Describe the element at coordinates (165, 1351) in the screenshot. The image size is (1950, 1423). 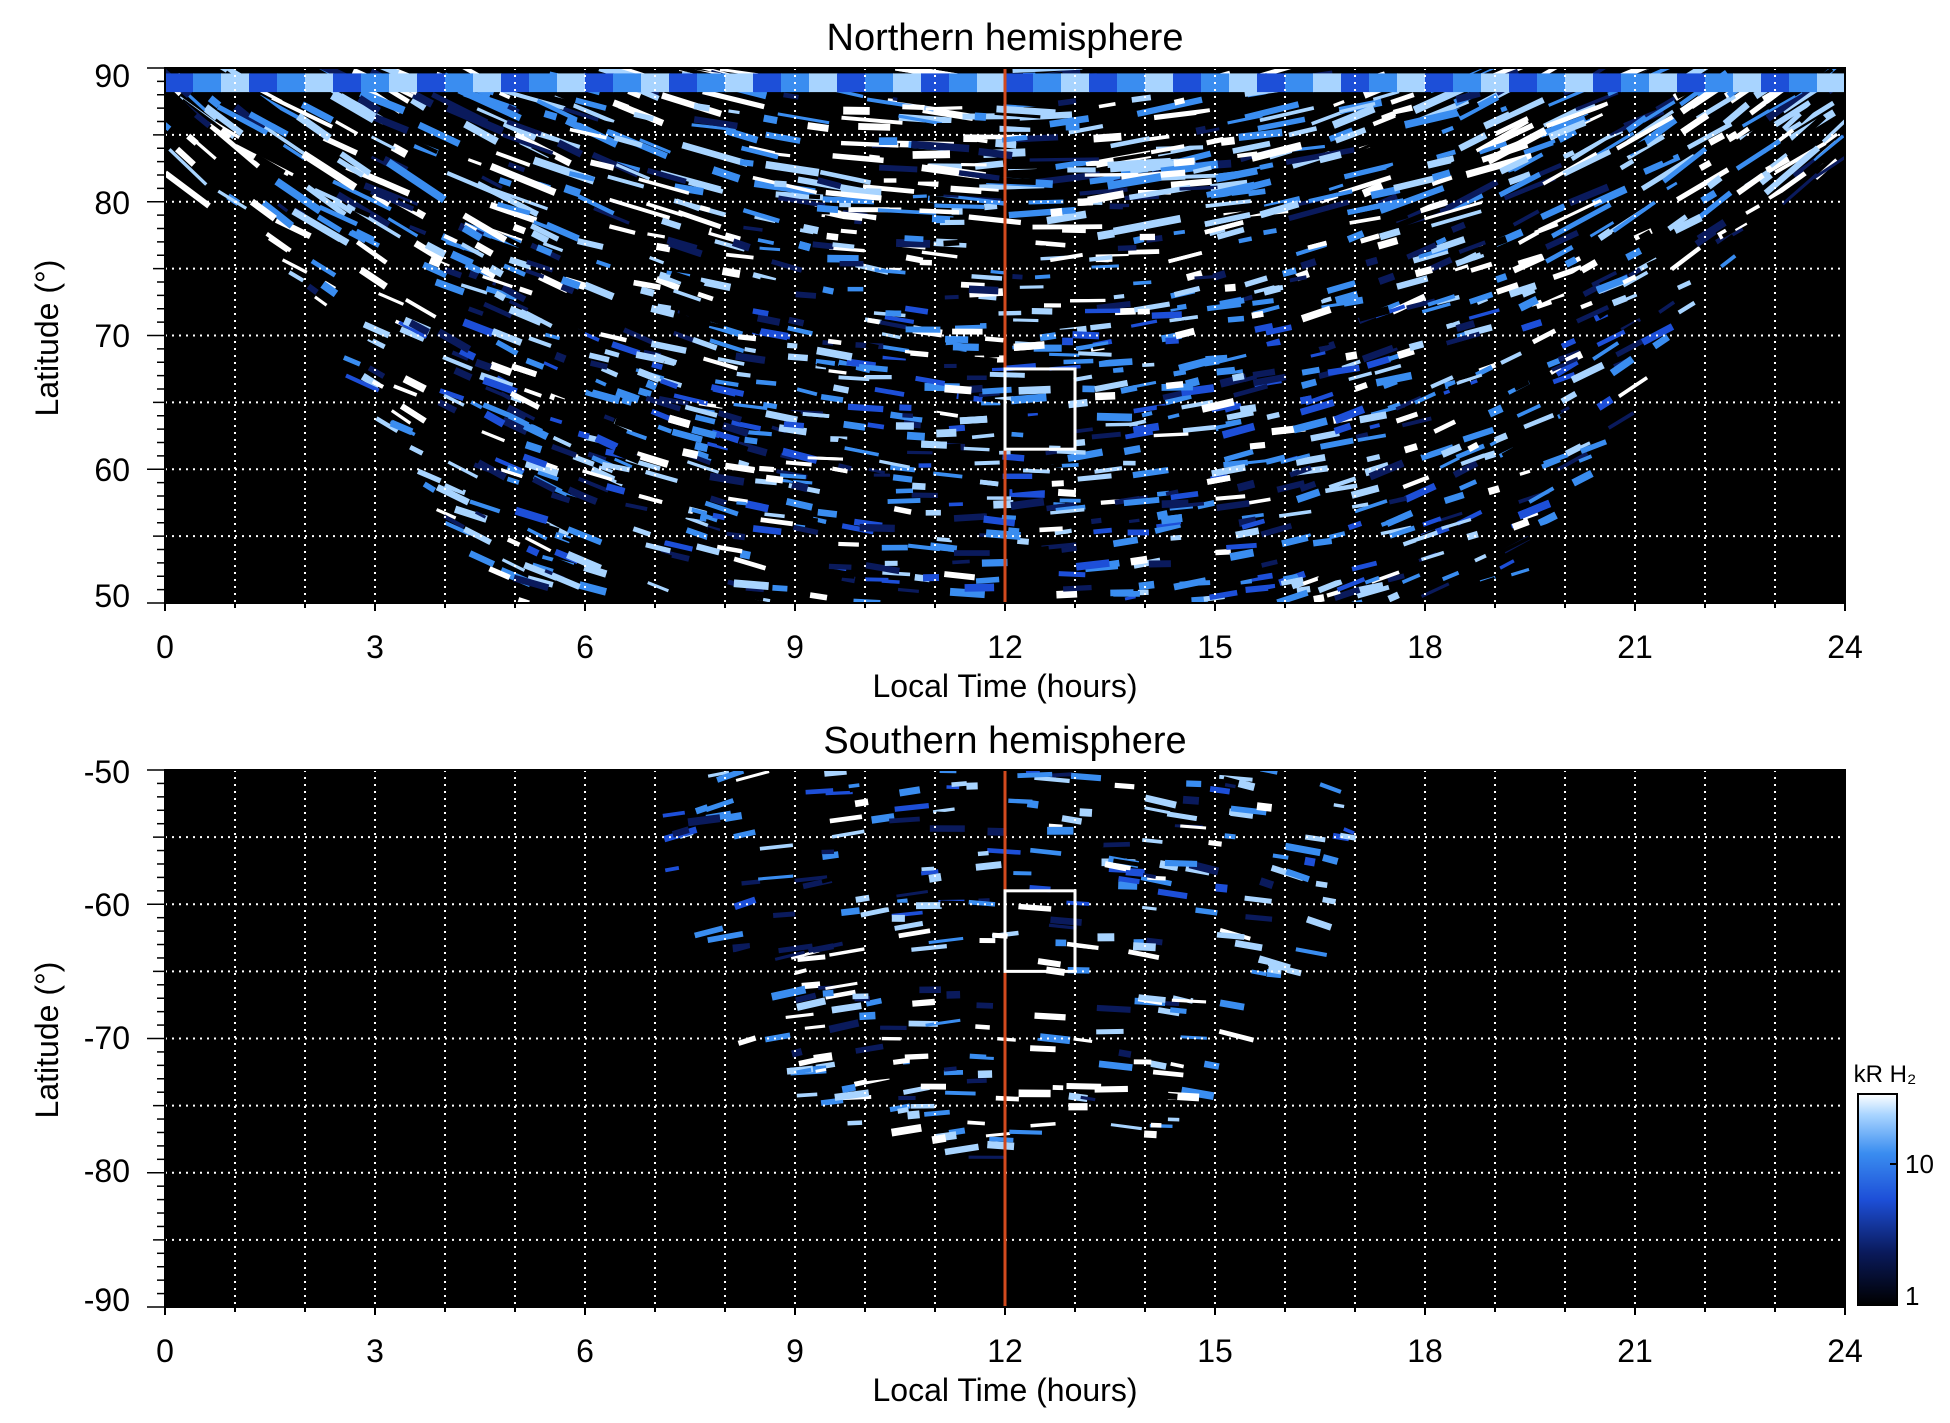
I see `south-xtick-0: 0` at that location.